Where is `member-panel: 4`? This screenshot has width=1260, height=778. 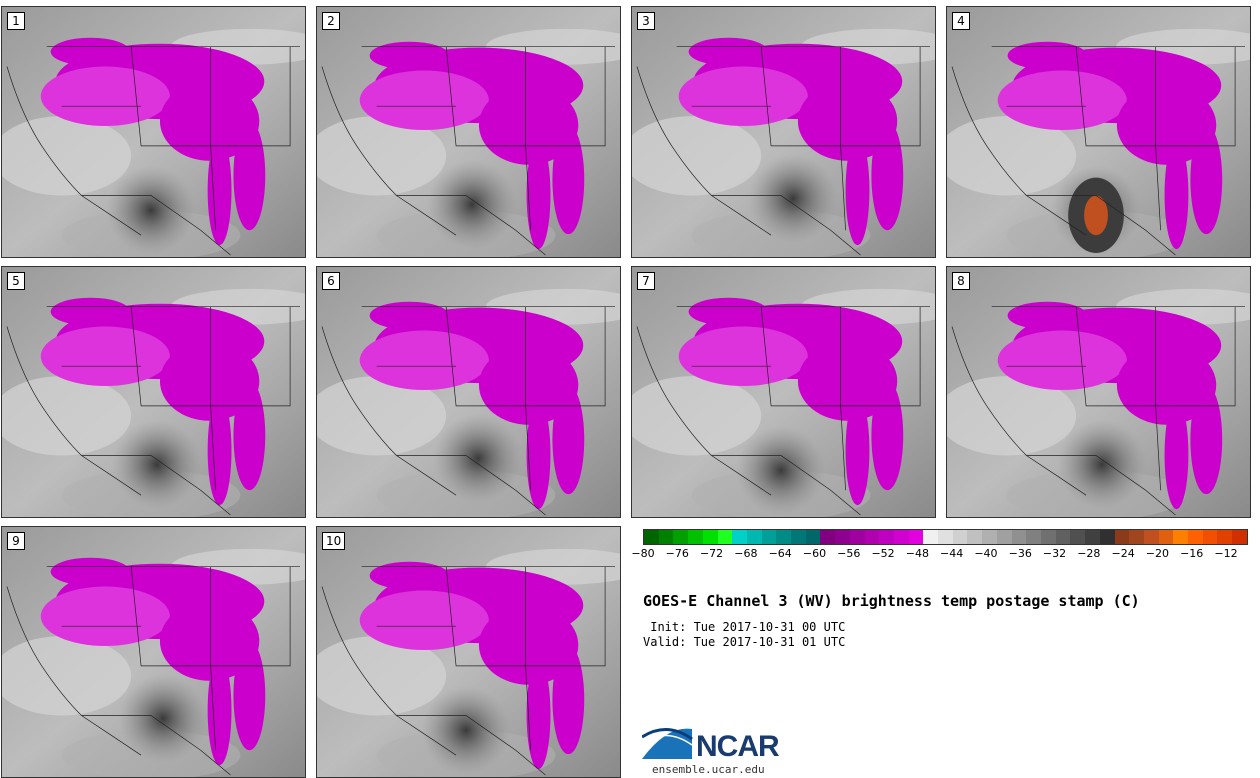 member-panel: 4 is located at coordinates (1098, 132).